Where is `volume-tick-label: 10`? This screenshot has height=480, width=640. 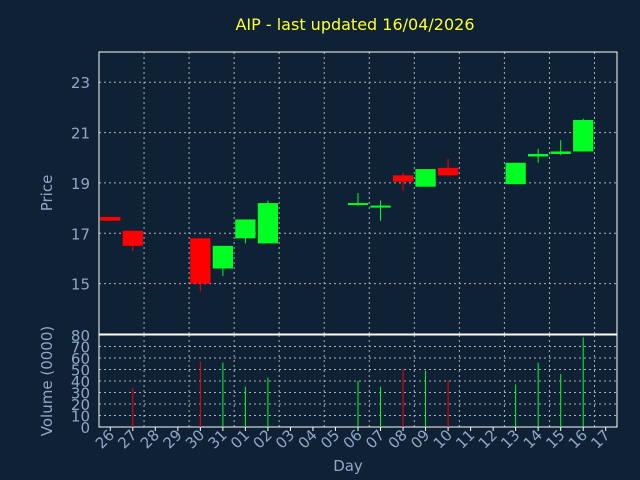 volume-tick-label: 10 is located at coordinates (80, 417).